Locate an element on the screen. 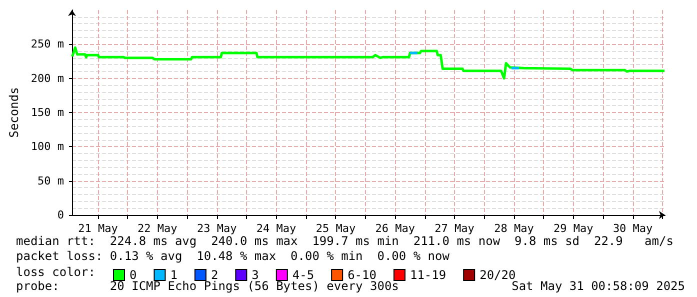  legend-label: 6-10 is located at coordinates (362, 275).